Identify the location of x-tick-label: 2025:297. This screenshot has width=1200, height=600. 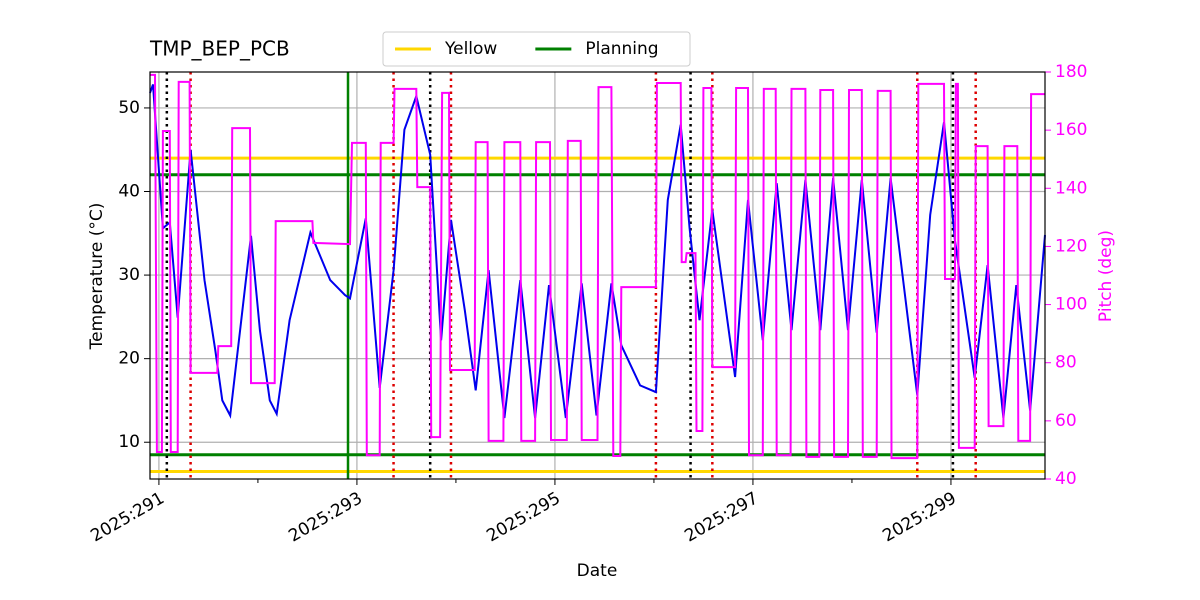
(721, 517).